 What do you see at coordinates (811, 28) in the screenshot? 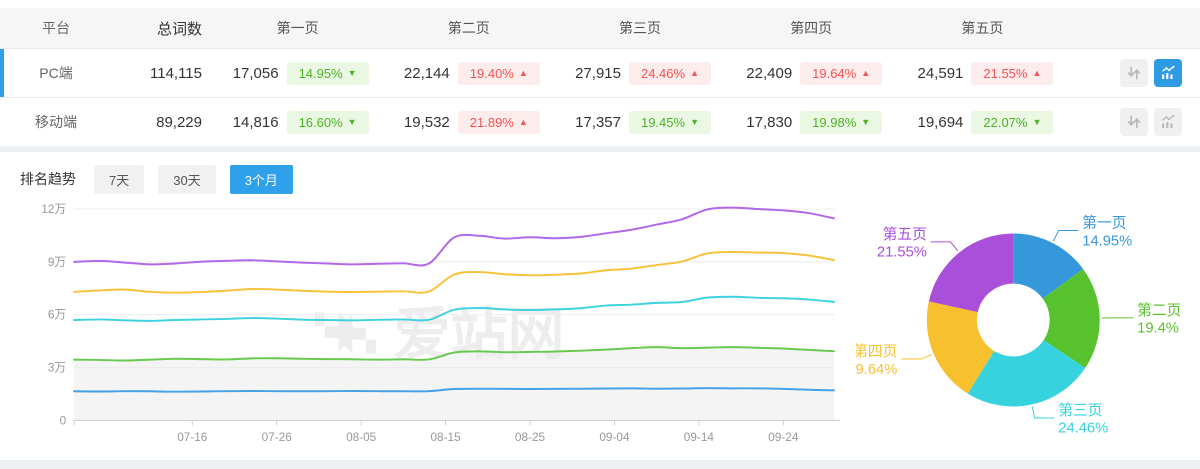
I see `column-header-5: 第四页` at bounding box center [811, 28].